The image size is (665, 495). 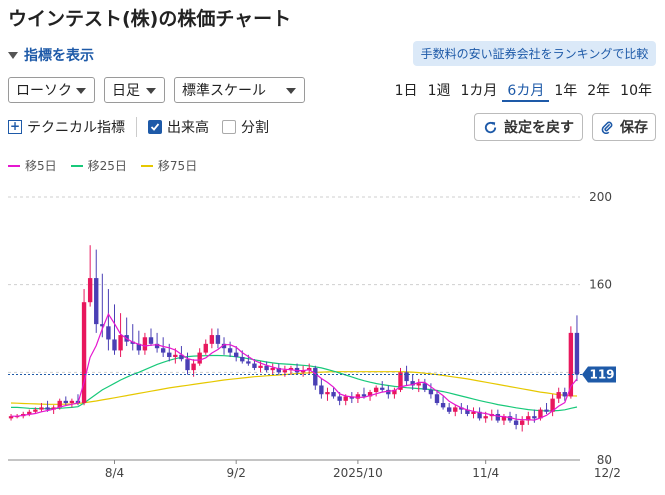 What do you see at coordinates (439, 91) in the screenshot?
I see `period-tab-1w: 1週` at bounding box center [439, 91].